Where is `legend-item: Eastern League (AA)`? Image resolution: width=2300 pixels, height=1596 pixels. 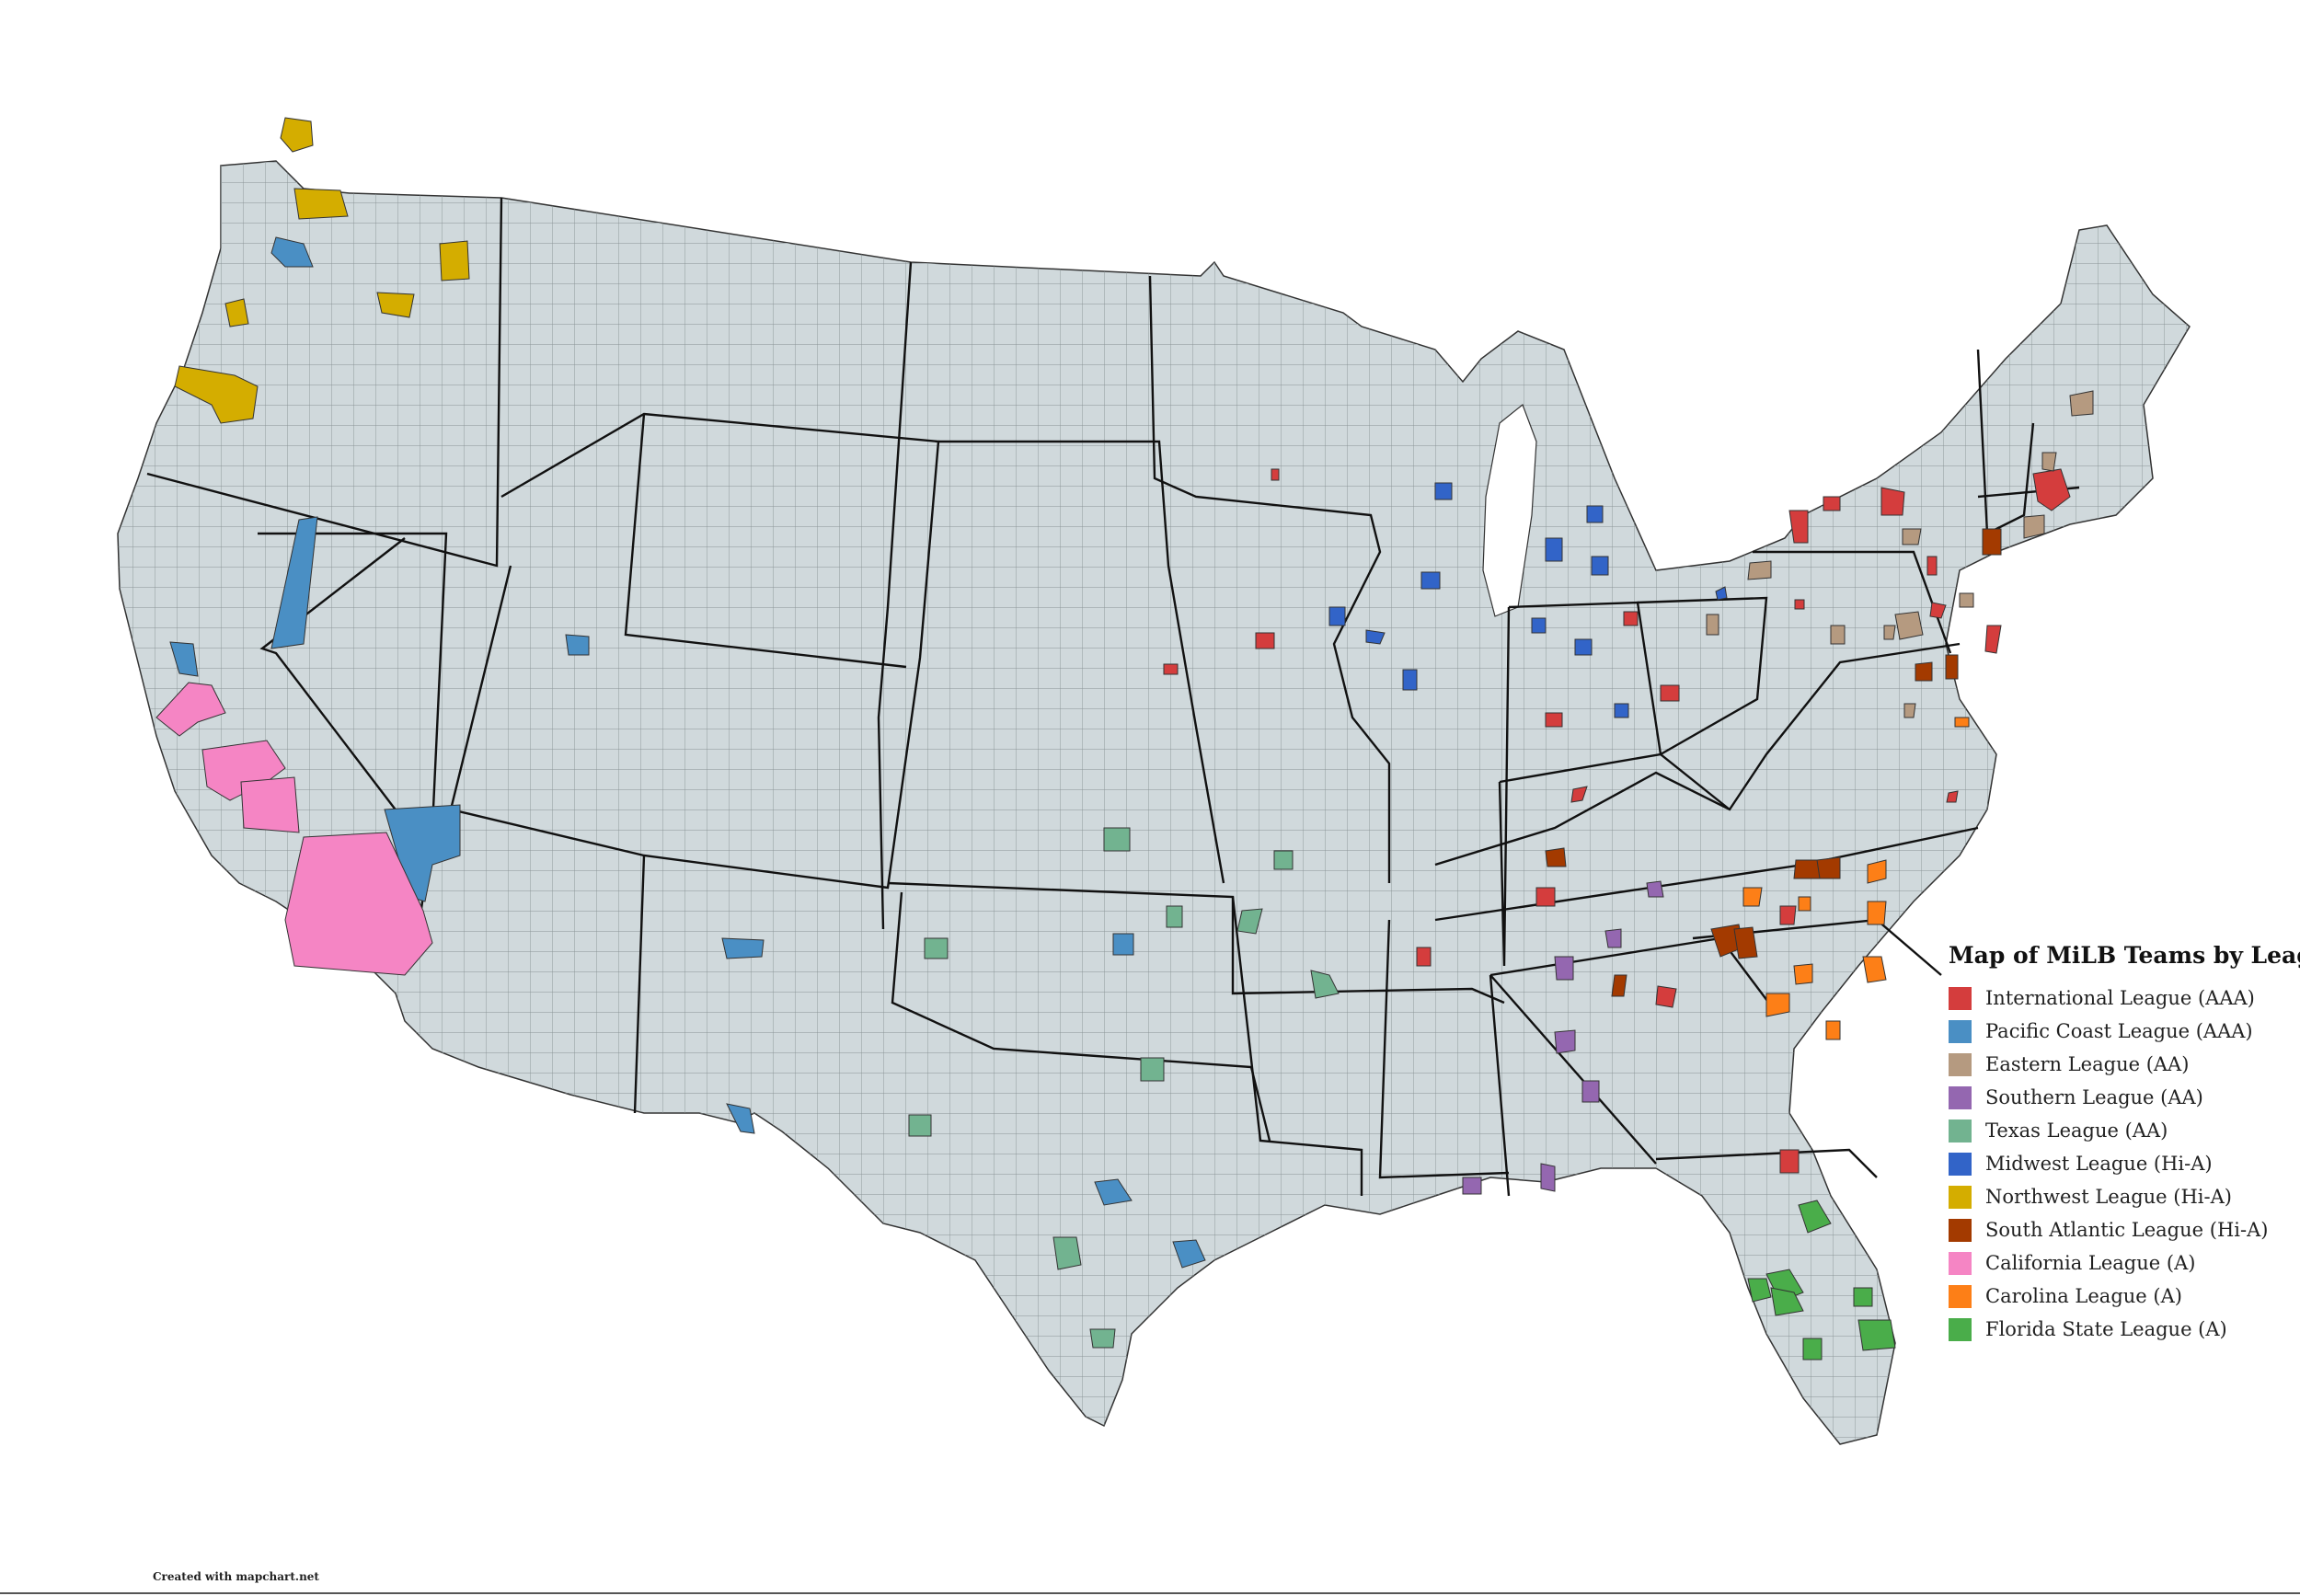
legend-item: Eastern League (AA) is located at coordinates (2119, 1065).